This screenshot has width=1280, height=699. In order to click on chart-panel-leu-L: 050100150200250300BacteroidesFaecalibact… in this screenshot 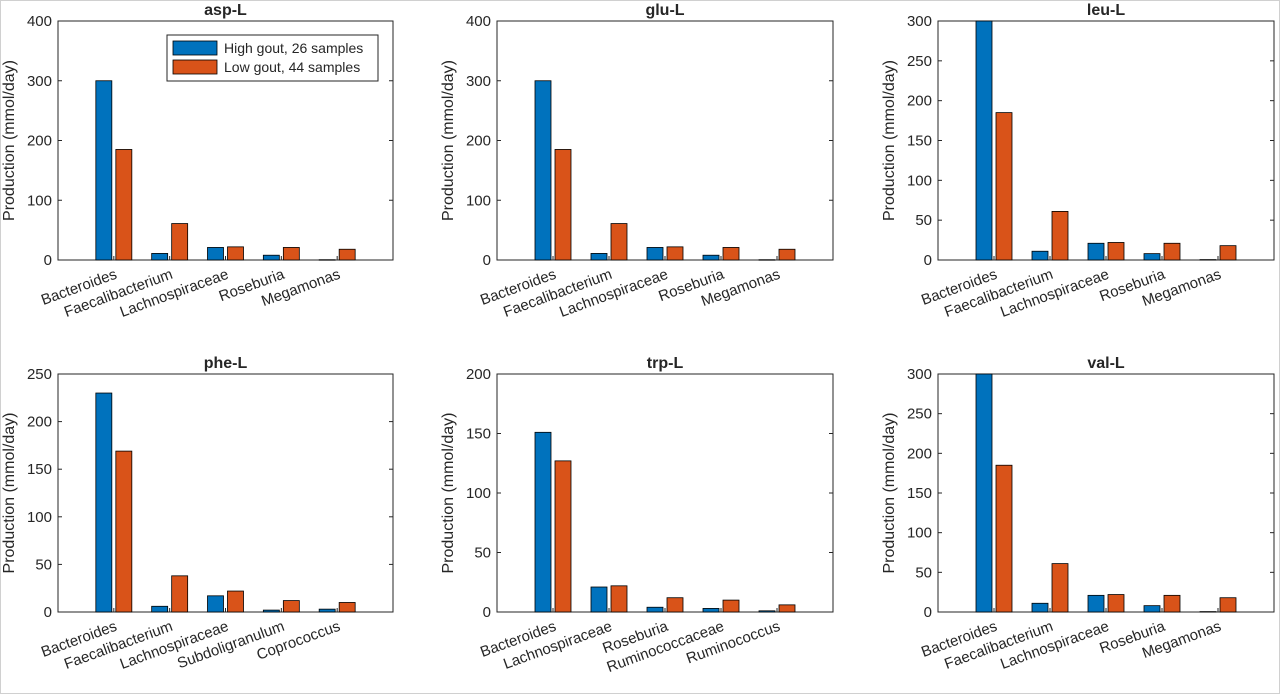, I will do `click(1078, 161)`.